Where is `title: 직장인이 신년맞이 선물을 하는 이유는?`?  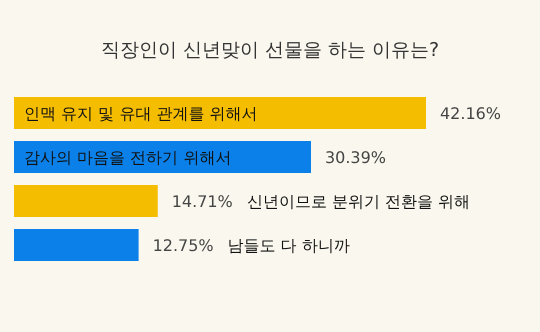 title: 직장인이 신년맞이 선물을 하는 이유는? is located at coordinates (270, 50).